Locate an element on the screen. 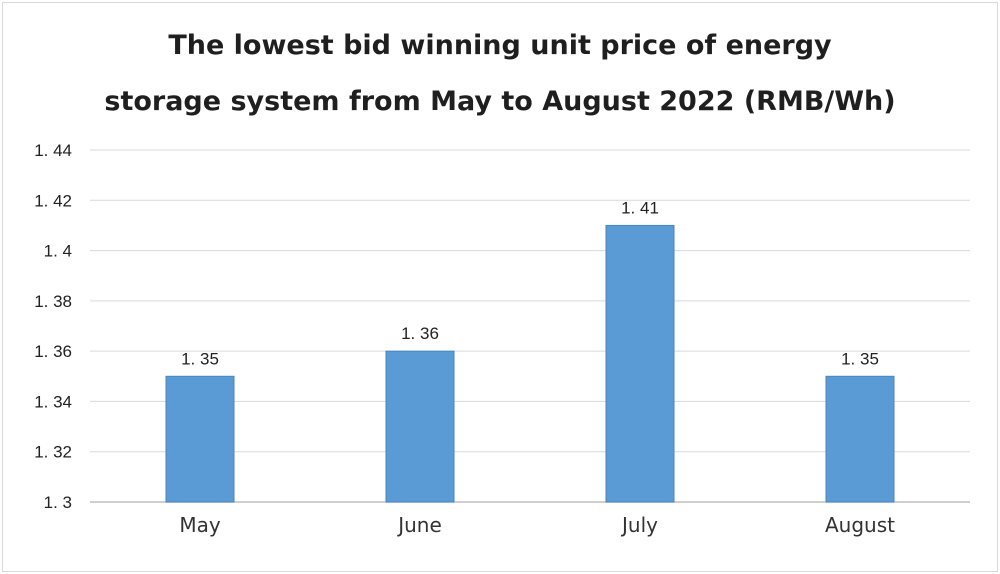  x-tick-label-june: June is located at coordinates (419, 525).